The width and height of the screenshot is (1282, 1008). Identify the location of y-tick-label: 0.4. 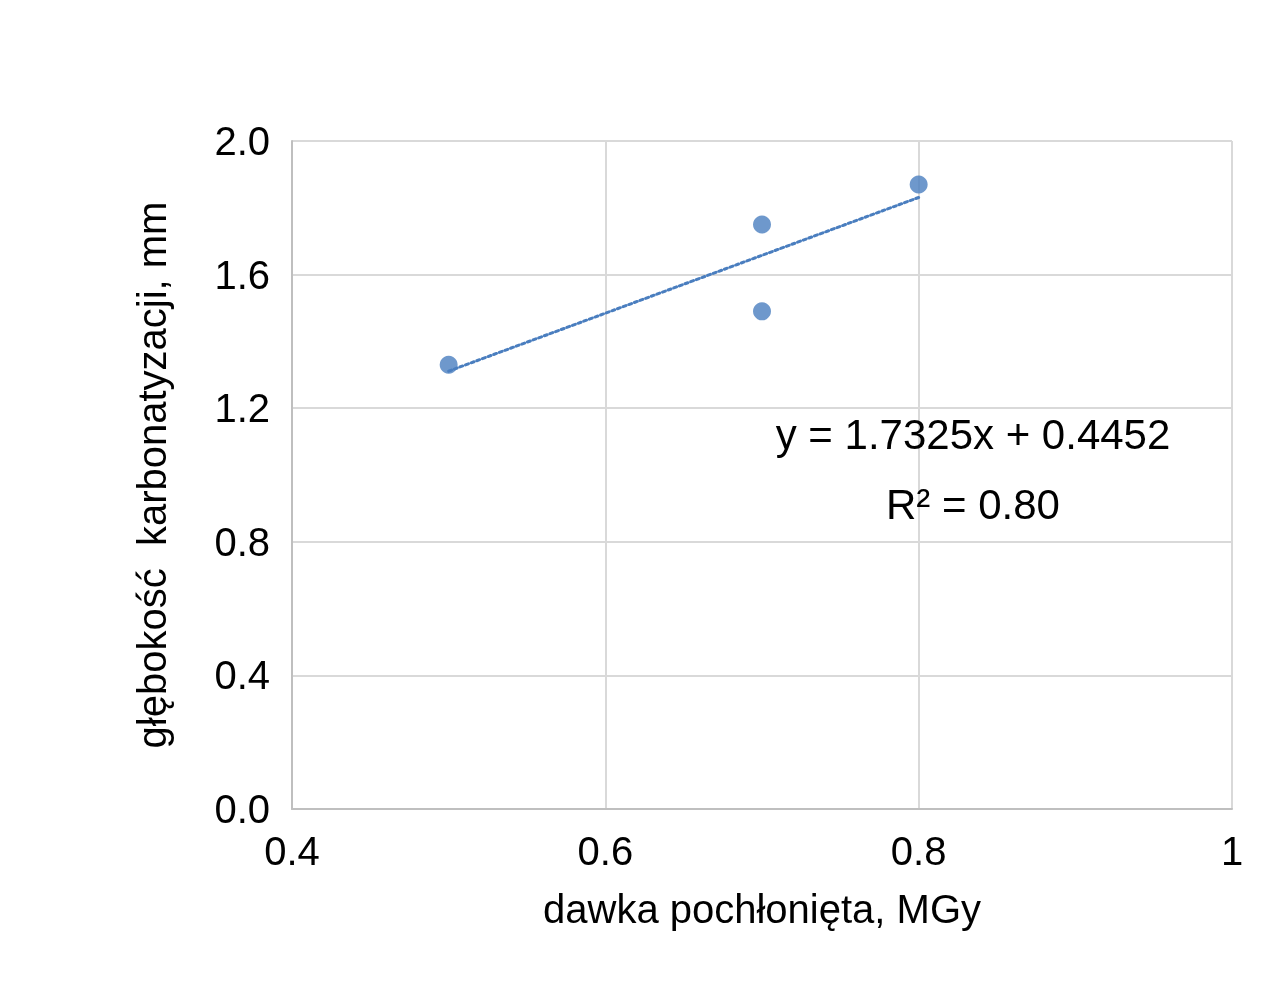
(242, 675).